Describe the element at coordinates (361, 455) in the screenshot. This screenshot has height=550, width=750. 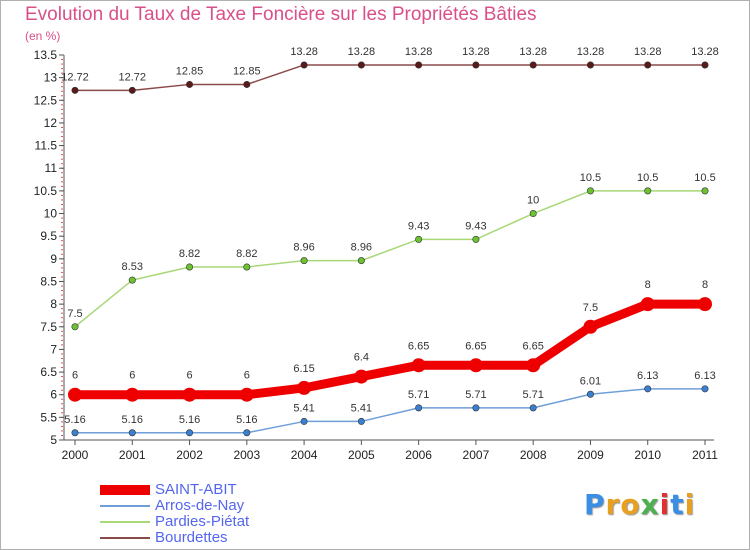
I see `x-tick-label: 2005` at that location.